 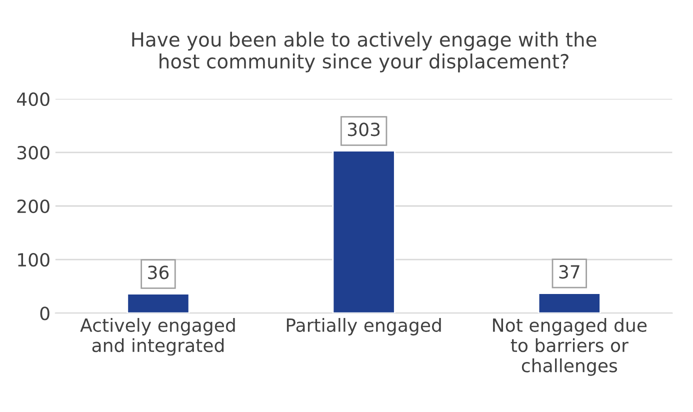 I want to click on x-tick-label: Not engaged due to barriers or challenges, so click(x=570, y=347).